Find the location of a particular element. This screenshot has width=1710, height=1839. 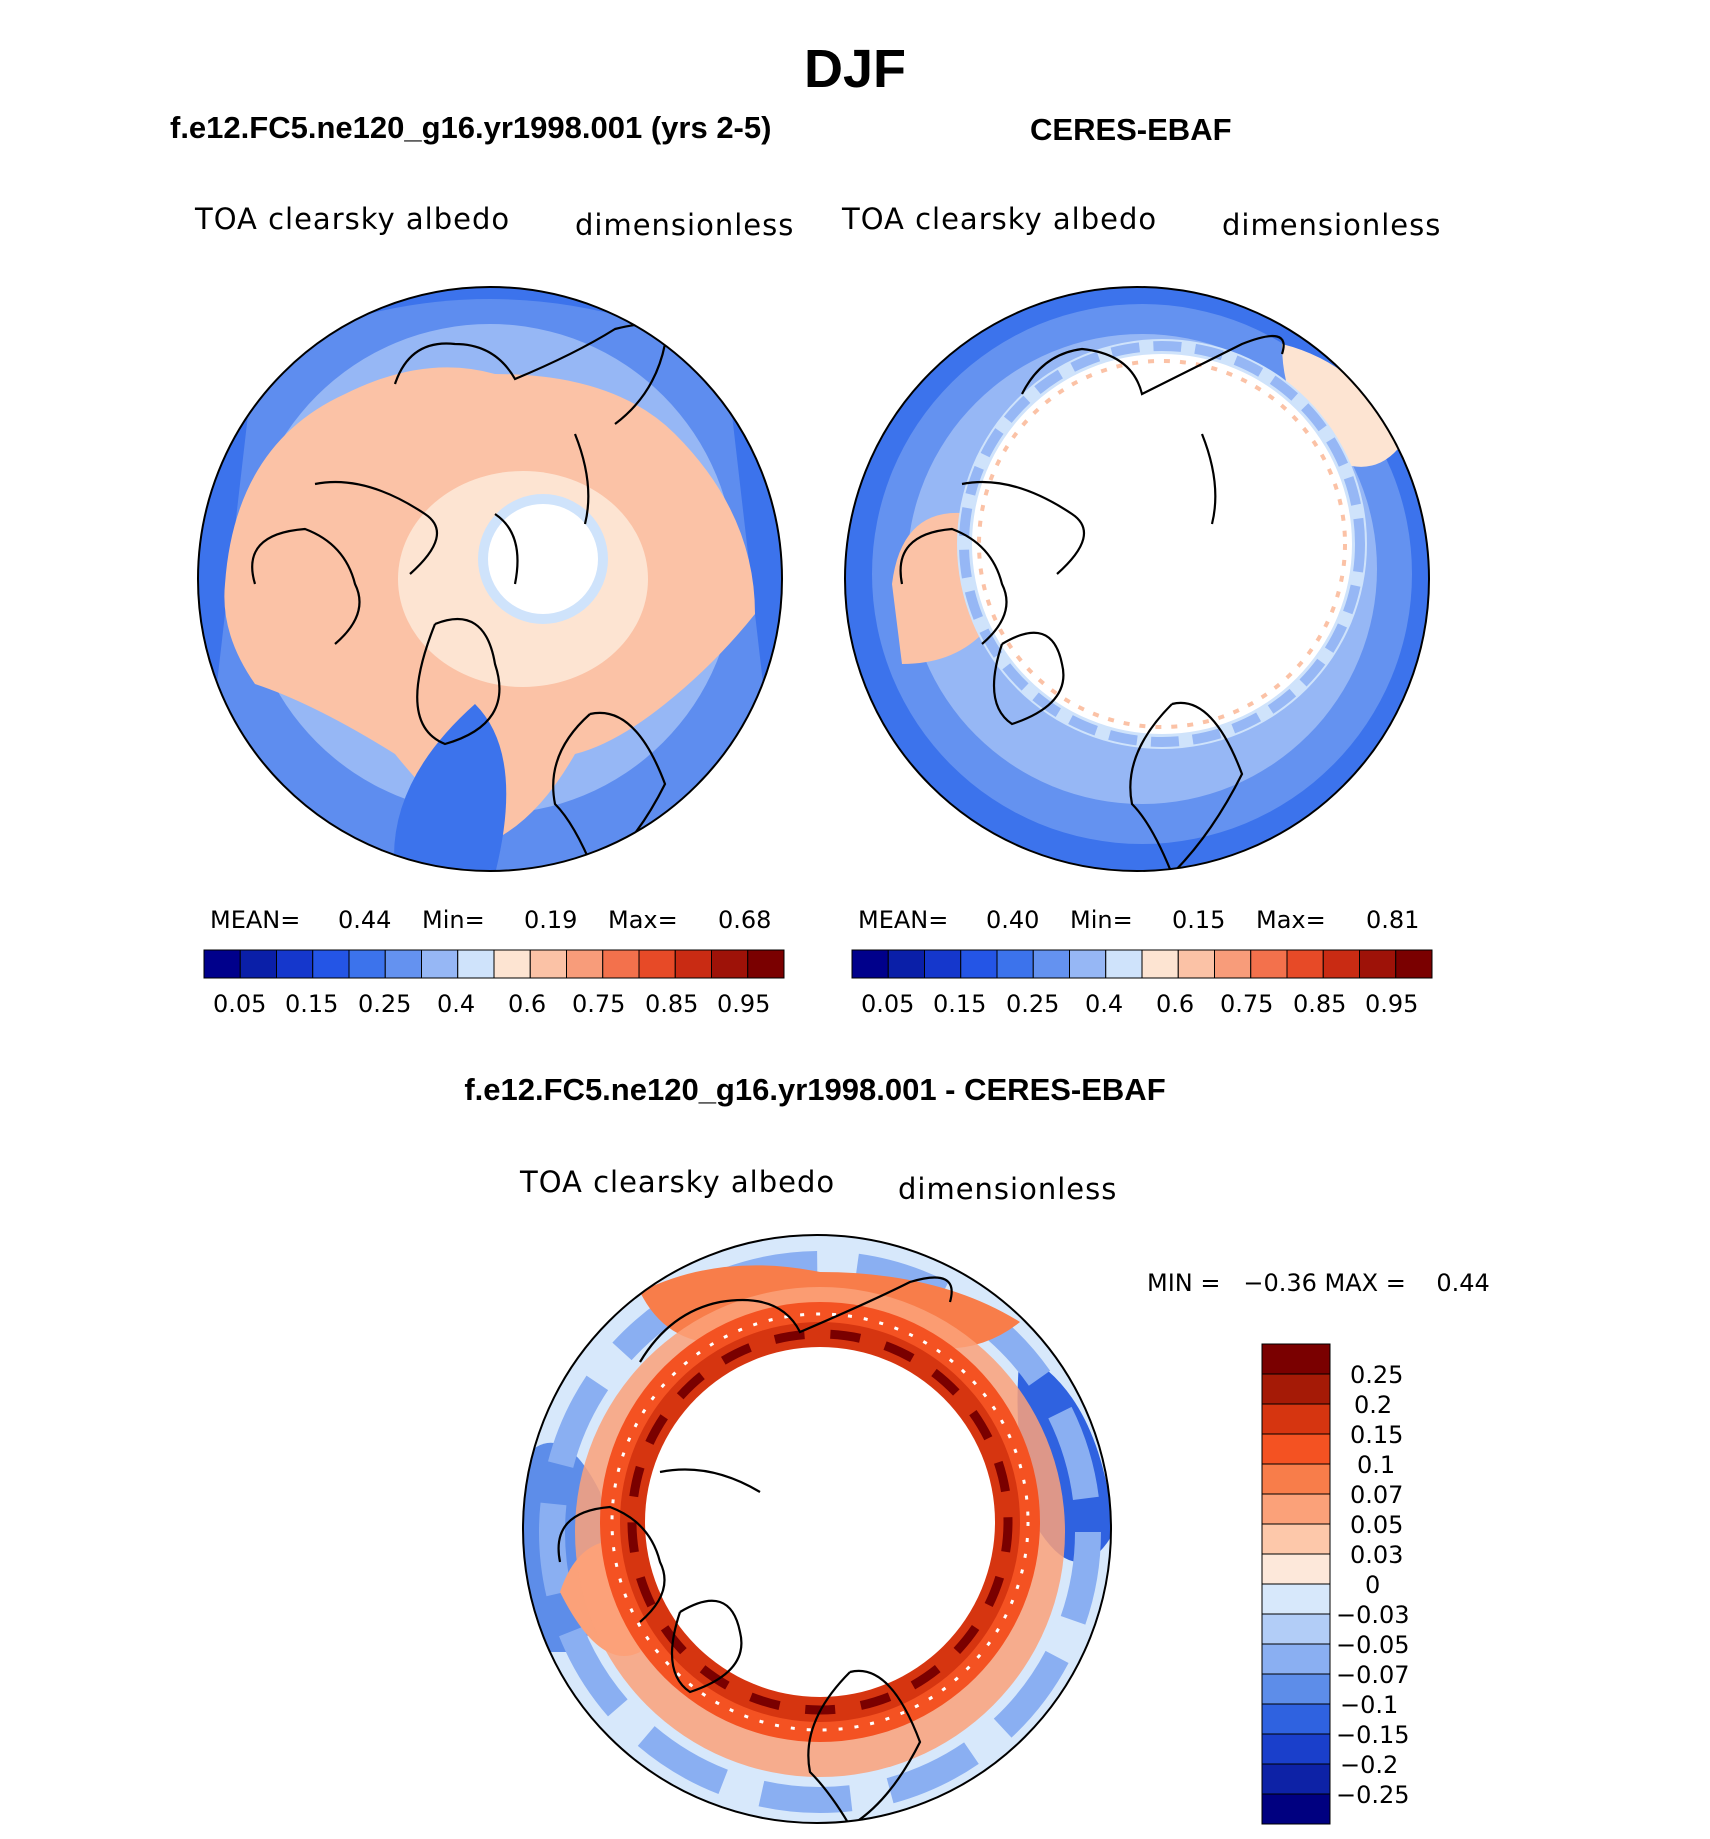

panel-2-mean-value: 0.40 is located at coordinates (1013, 920).